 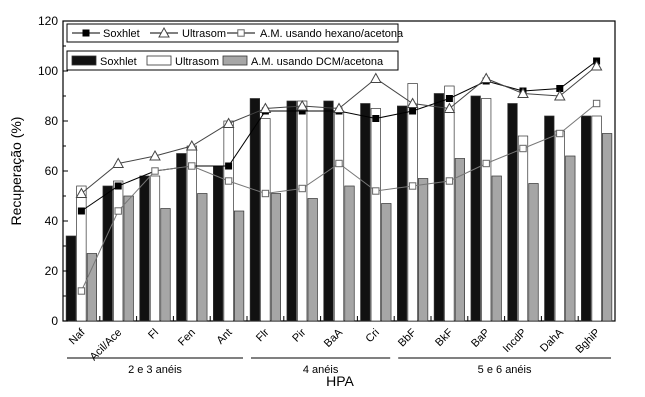 I want to click on x-tick-label: BbF, so click(x=407, y=337).